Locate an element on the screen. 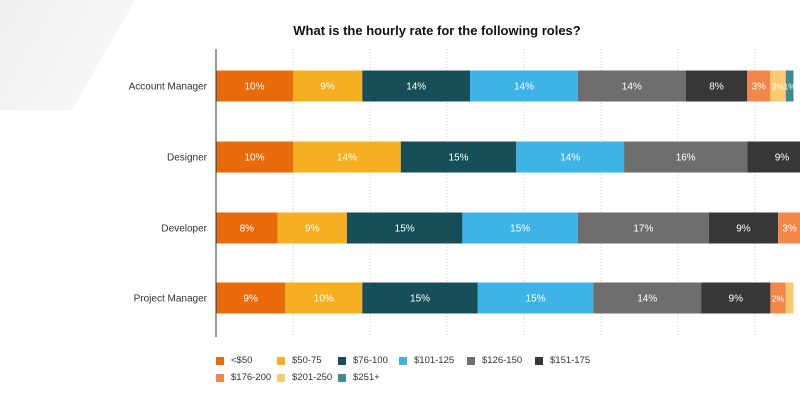 This screenshot has width=800, height=400. legend-label: $76-100 is located at coordinates (370, 360).